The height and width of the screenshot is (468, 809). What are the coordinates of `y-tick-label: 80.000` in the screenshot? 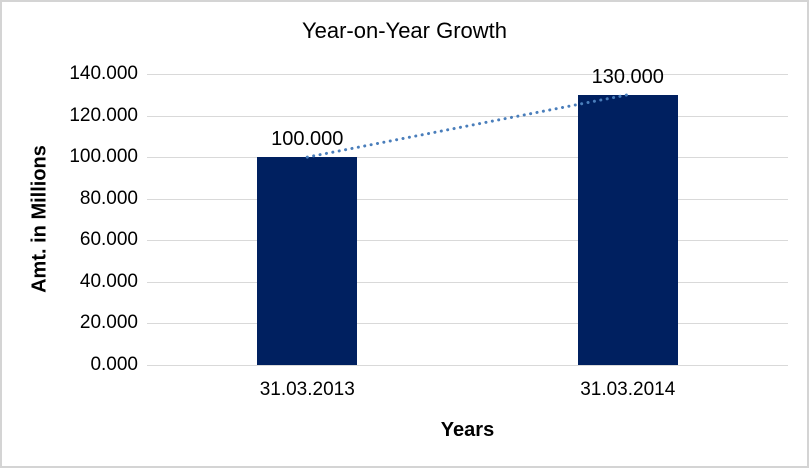 It's located at (108, 198).